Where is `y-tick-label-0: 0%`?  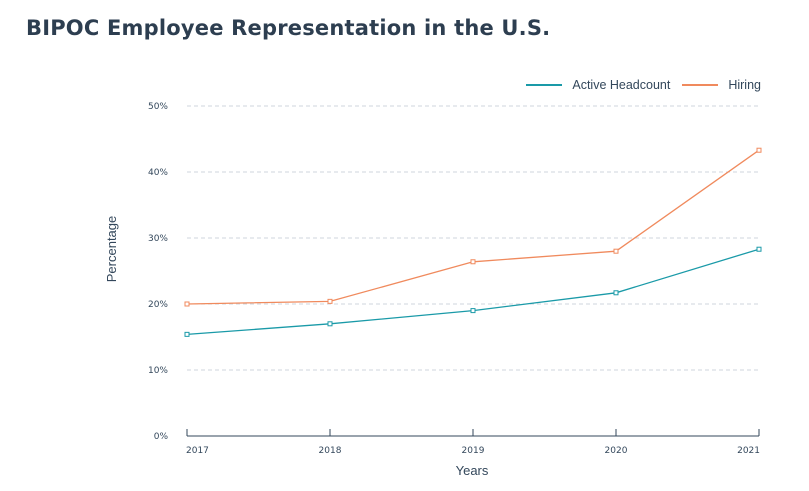 y-tick-label-0: 0% is located at coordinates (161, 437).